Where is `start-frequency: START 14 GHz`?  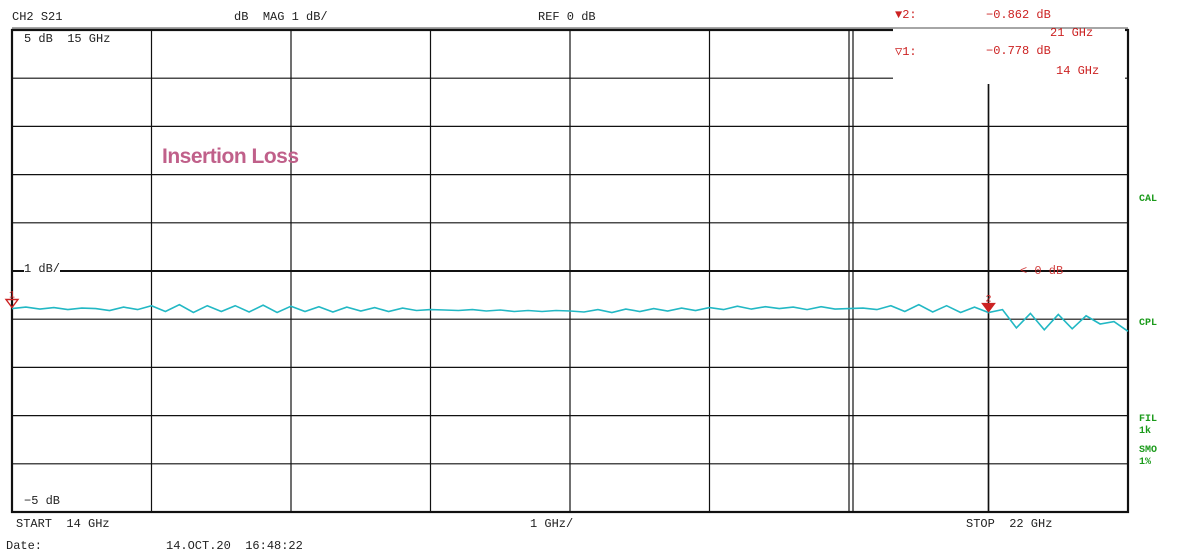 start-frequency: START 14 GHz is located at coordinates (63, 524).